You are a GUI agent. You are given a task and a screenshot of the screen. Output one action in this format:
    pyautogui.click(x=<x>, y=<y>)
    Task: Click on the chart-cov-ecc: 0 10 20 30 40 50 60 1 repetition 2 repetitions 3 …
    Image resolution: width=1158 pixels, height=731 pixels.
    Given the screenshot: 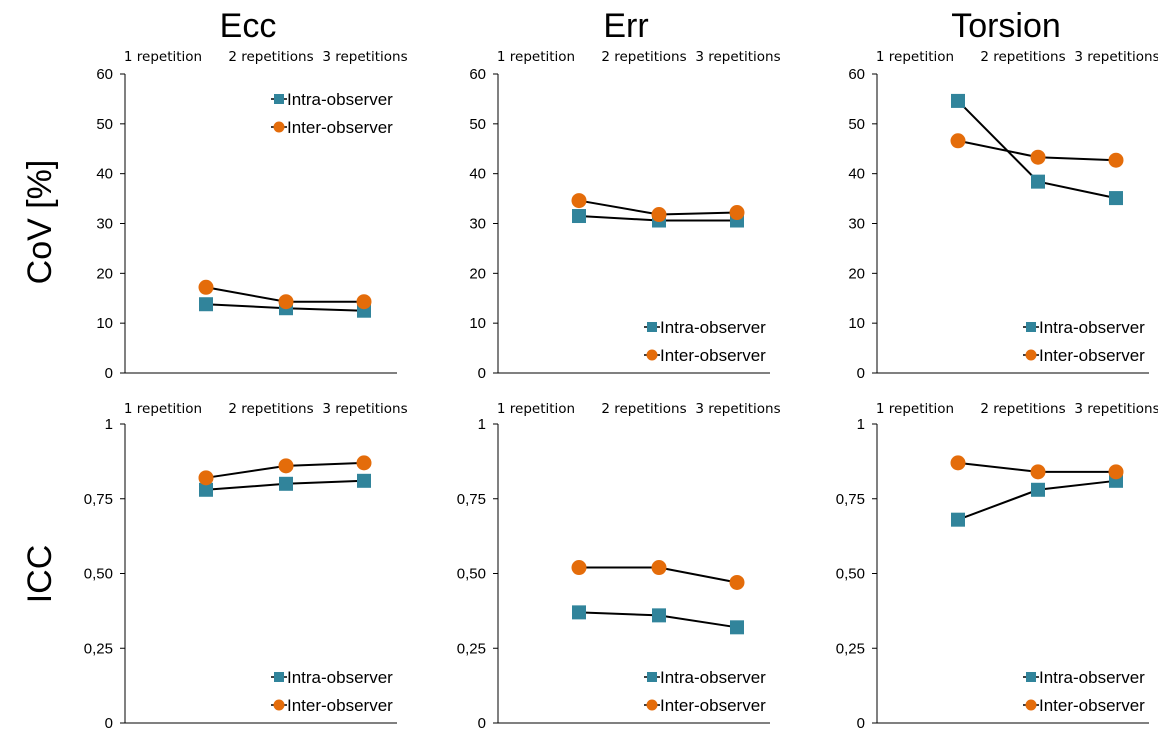 What is the action you would take?
    pyautogui.click(x=251, y=215)
    